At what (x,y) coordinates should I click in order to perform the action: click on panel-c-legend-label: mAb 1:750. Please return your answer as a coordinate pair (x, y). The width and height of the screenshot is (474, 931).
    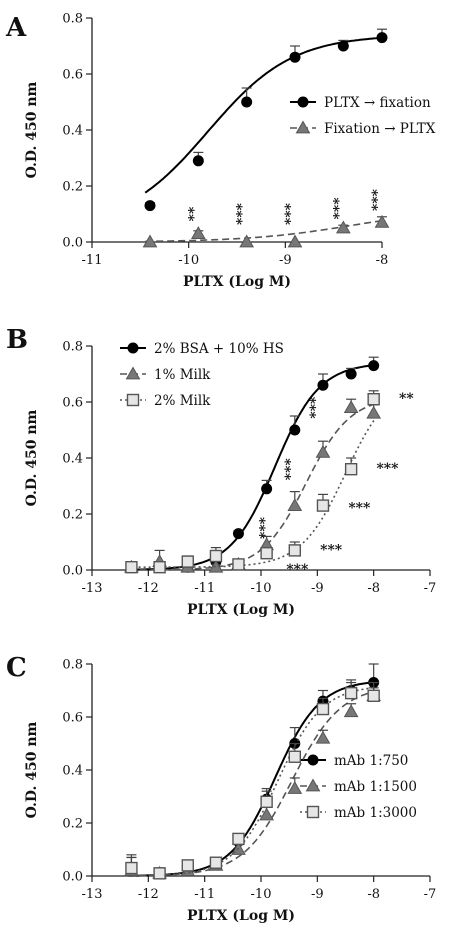
    Looking at the image, I should click on (371, 761).